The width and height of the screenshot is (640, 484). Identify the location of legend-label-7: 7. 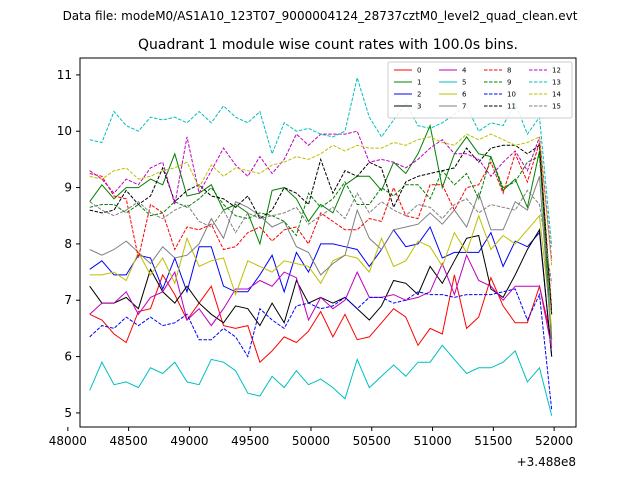
(464, 107).